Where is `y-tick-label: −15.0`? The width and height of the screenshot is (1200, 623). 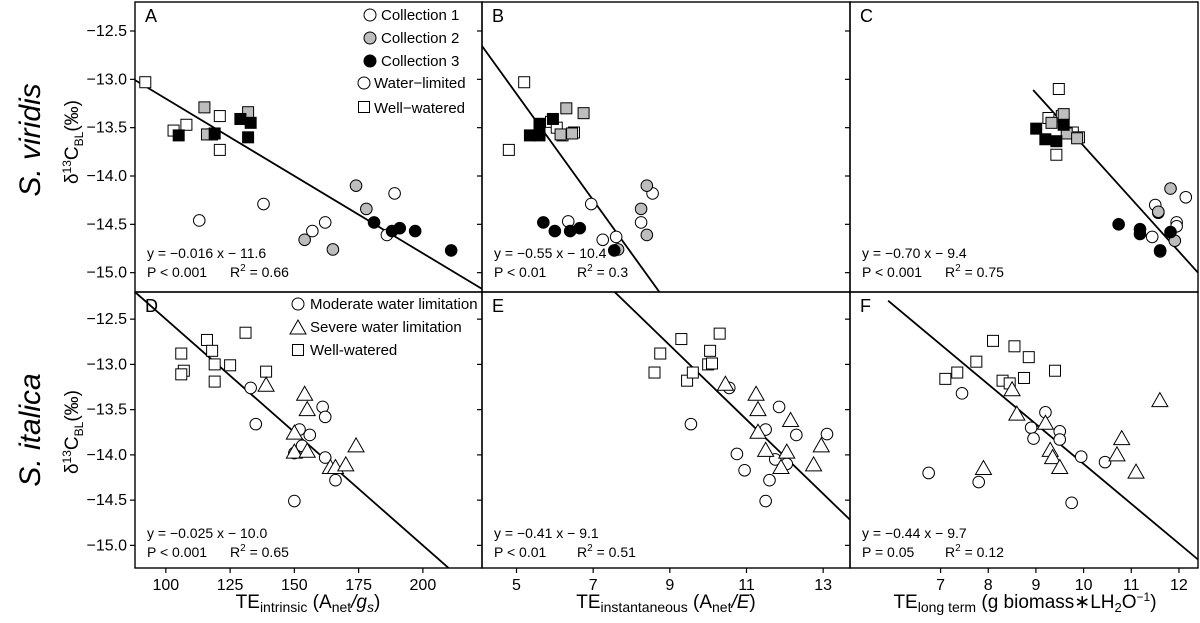 y-tick-label: −15.0 is located at coordinates (107, 273).